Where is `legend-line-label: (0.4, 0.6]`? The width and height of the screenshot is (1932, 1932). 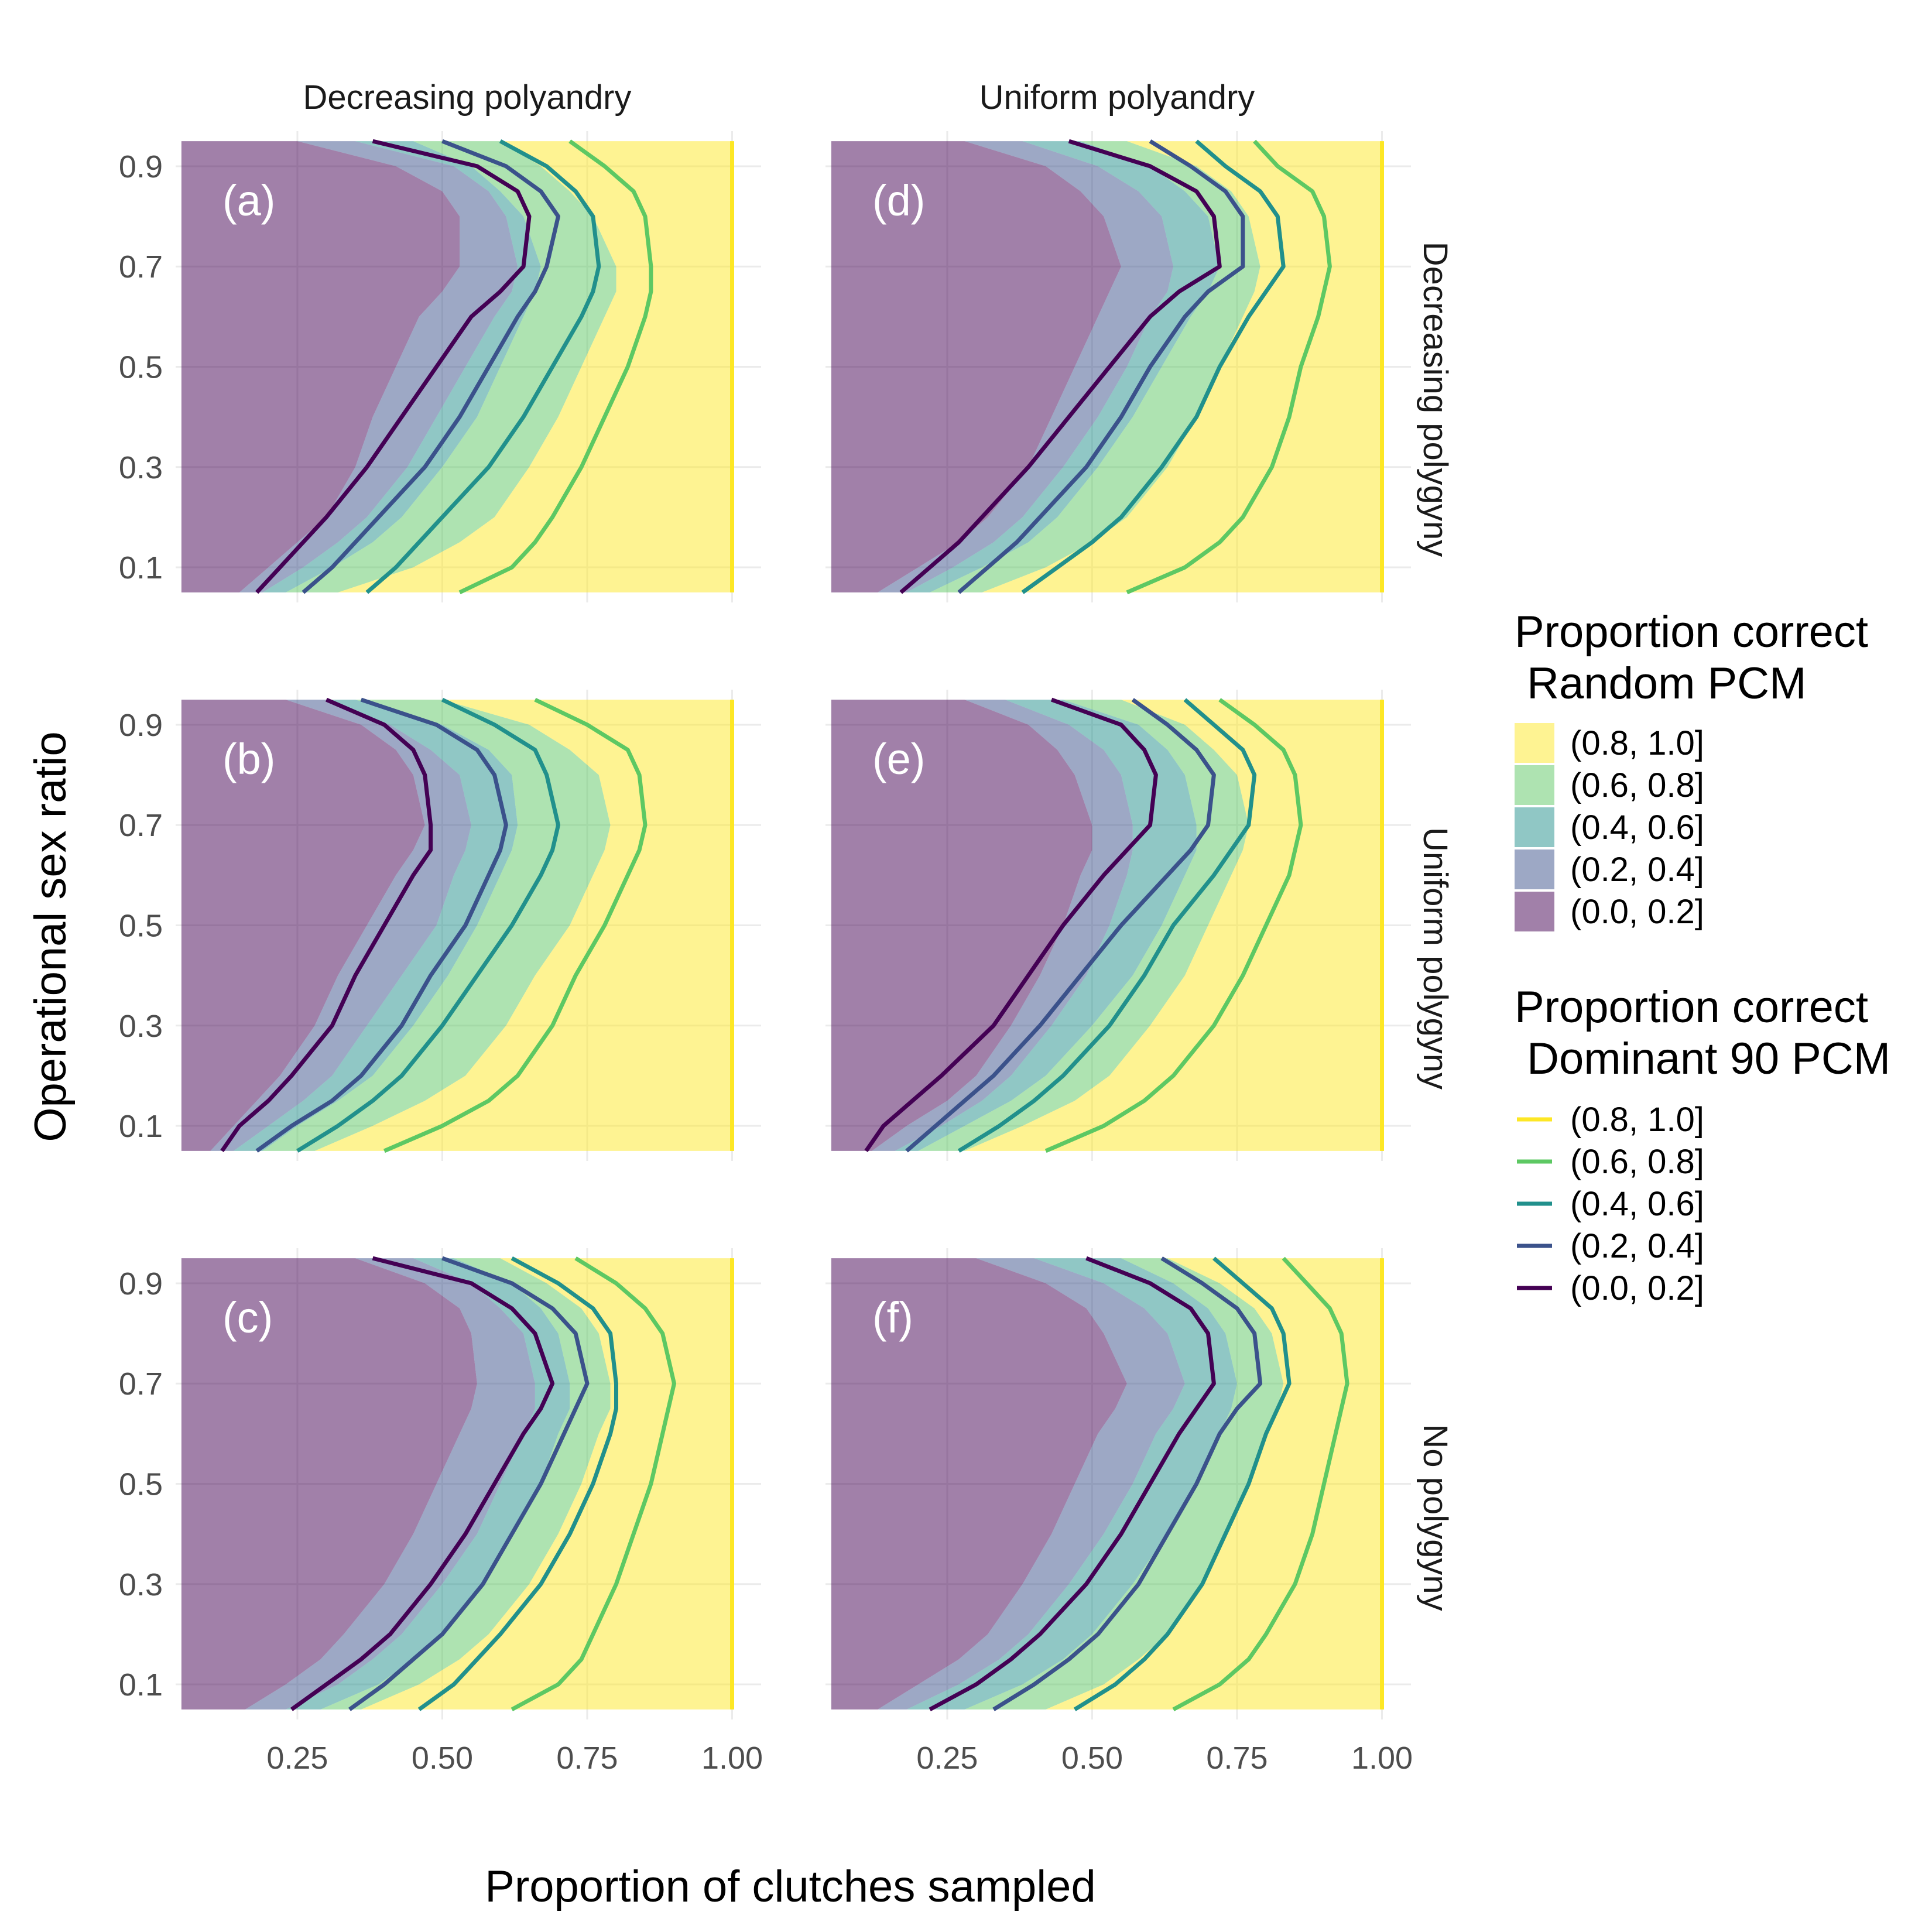 legend-line-label: (0.4, 0.6] is located at coordinates (1637, 1204).